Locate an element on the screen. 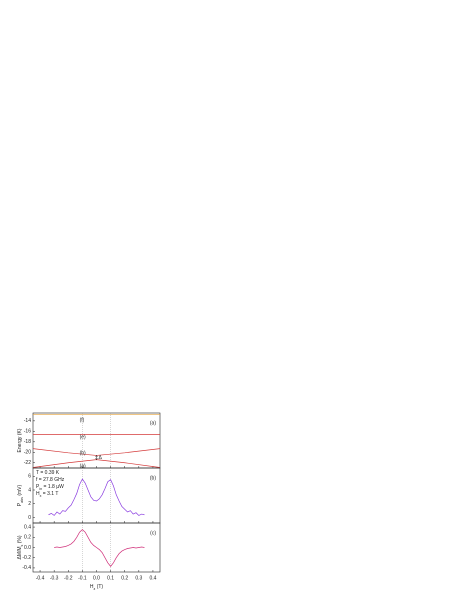  y-axis-label: Energy (K) is located at coordinates (20, 440).